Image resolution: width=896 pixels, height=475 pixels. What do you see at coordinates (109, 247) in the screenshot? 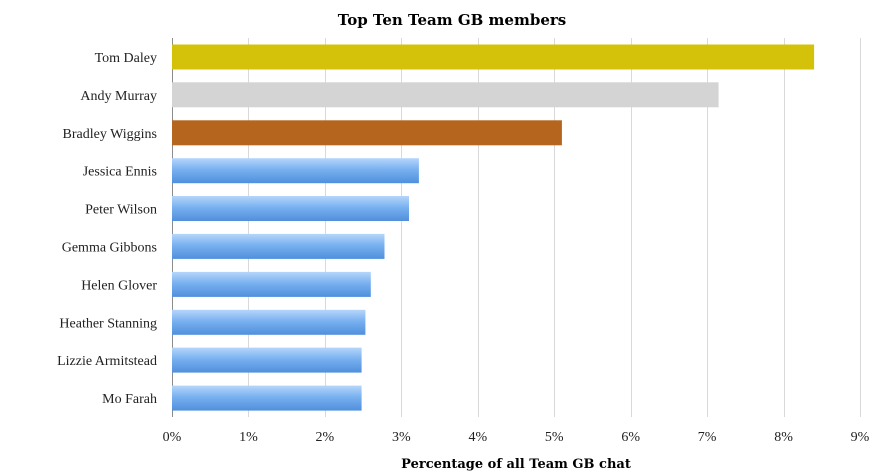
I see `category-label: Gemma Gibbons` at bounding box center [109, 247].